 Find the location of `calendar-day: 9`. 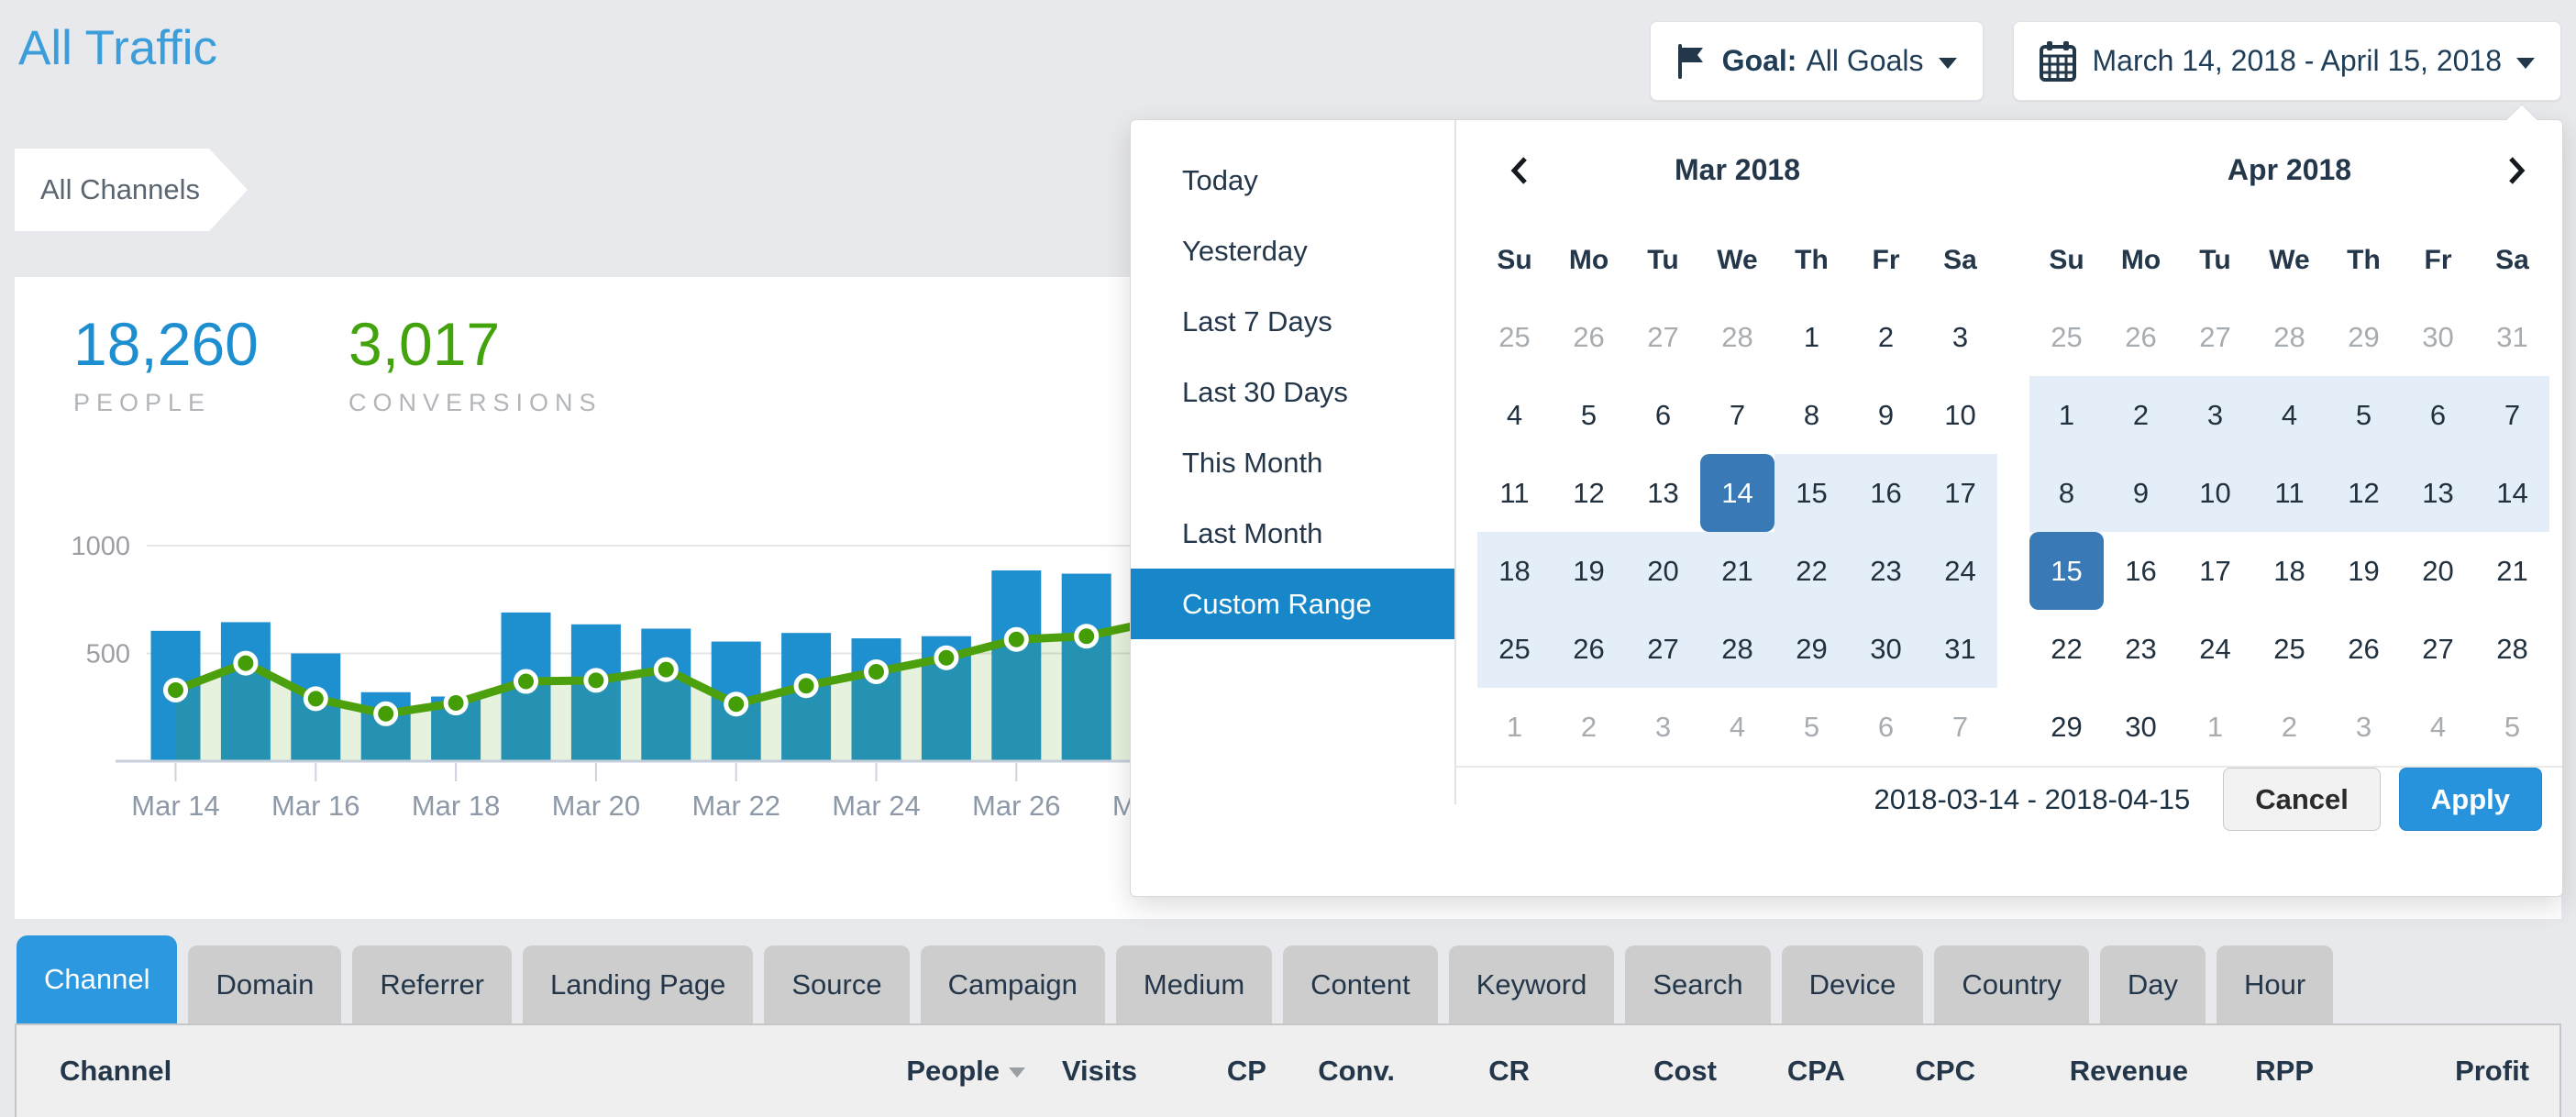

calendar-day: 9 is located at coordinates (1886, 414).